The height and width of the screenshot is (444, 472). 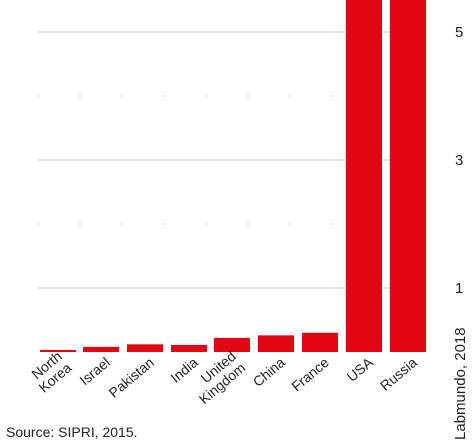 I want to click on category-label: India, so click(x=184, y=370).